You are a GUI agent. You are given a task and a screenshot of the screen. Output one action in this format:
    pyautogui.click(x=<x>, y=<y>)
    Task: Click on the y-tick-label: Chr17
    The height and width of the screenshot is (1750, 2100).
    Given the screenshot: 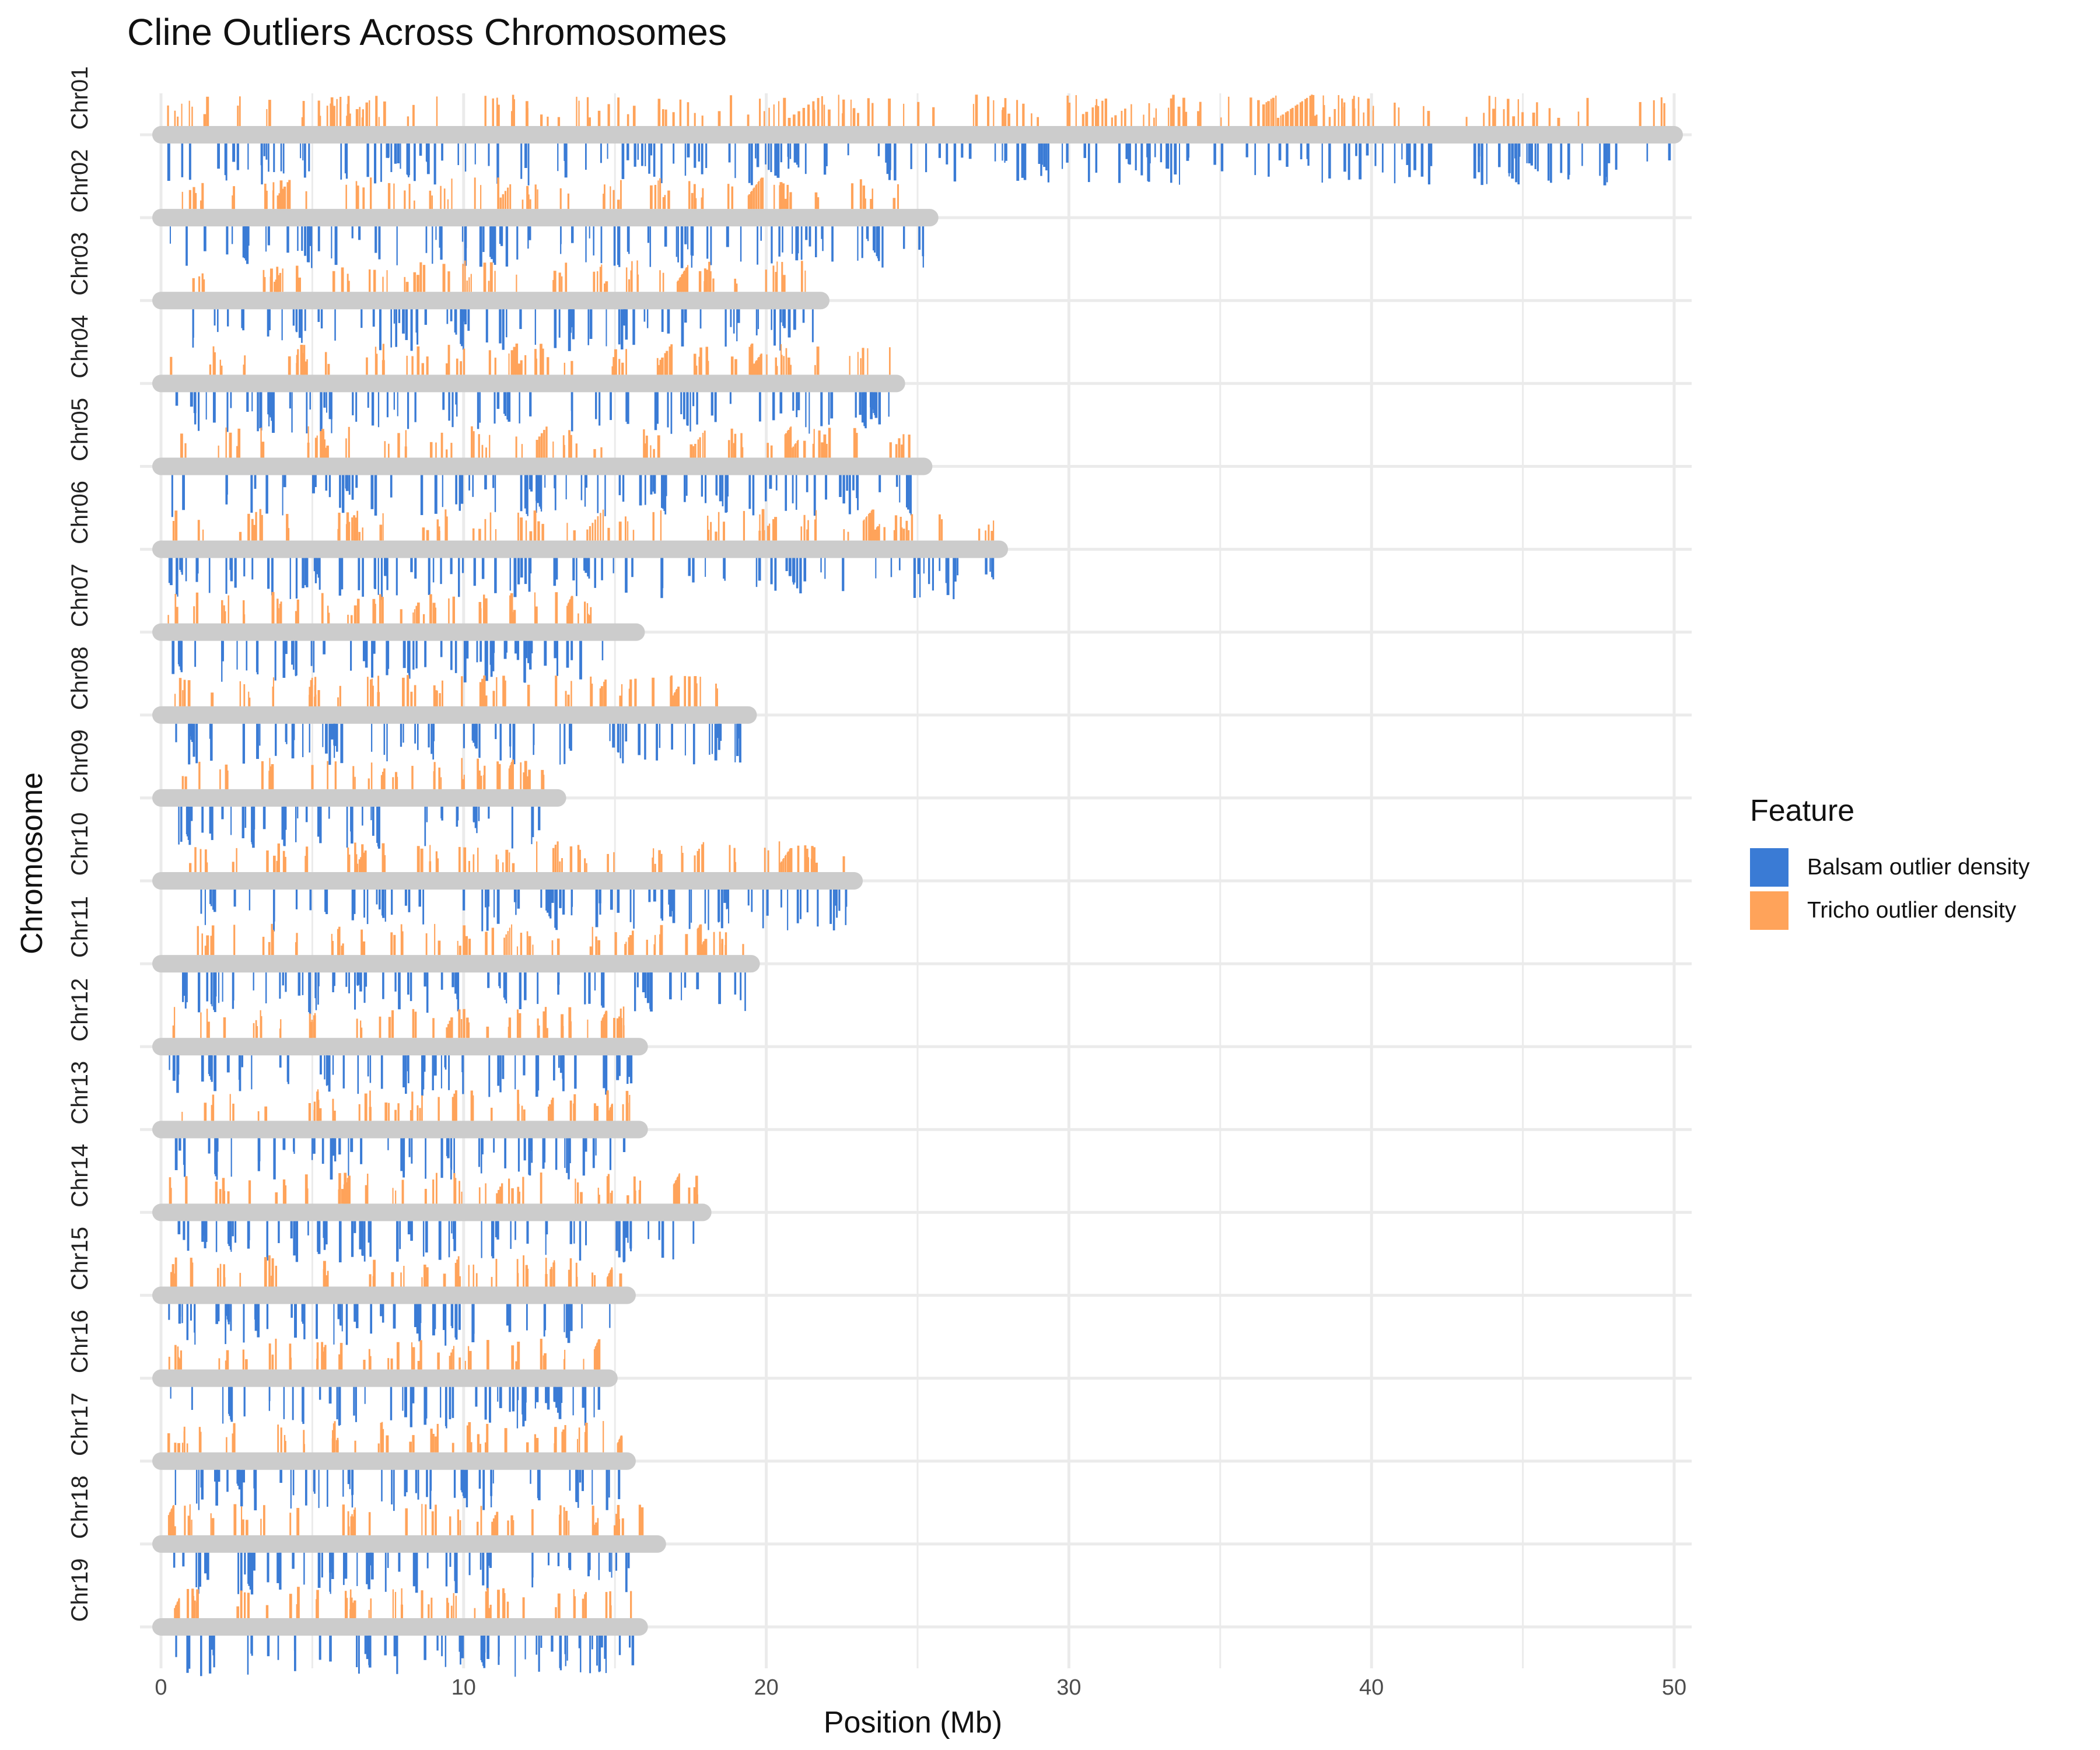 What is the action you would take?
    pyautogui.click(x=80, y=1424)
    